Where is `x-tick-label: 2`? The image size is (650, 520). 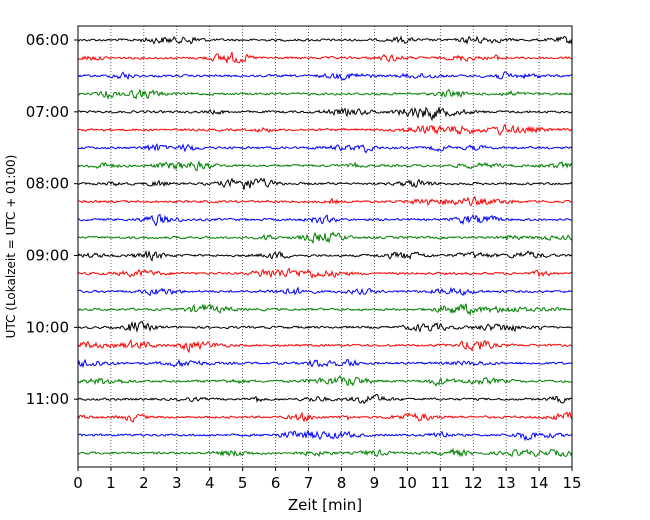 x-tick-label: 2 is located at coordinates (144, 483).